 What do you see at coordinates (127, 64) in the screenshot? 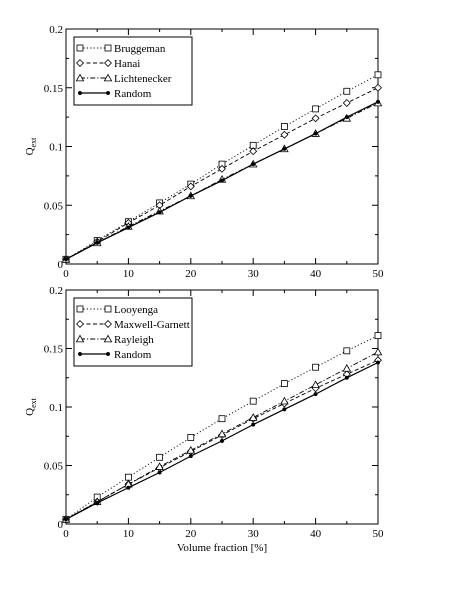
I see `legend-label-1: Hanai` at bounding box center [127, 64].